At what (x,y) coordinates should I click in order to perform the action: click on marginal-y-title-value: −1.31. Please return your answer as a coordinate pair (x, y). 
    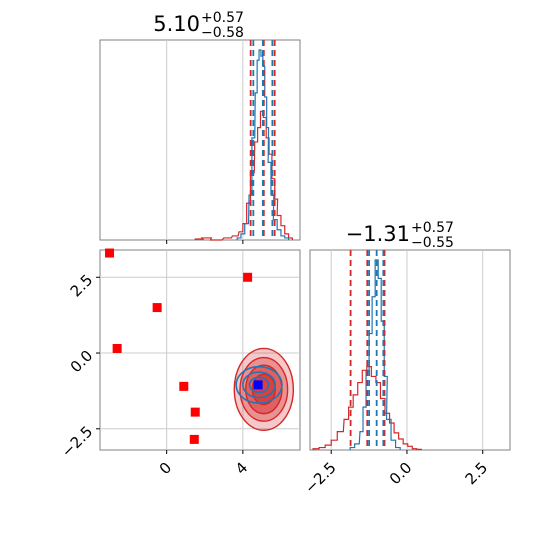
    Looking at the image, I should click on (378, 234).